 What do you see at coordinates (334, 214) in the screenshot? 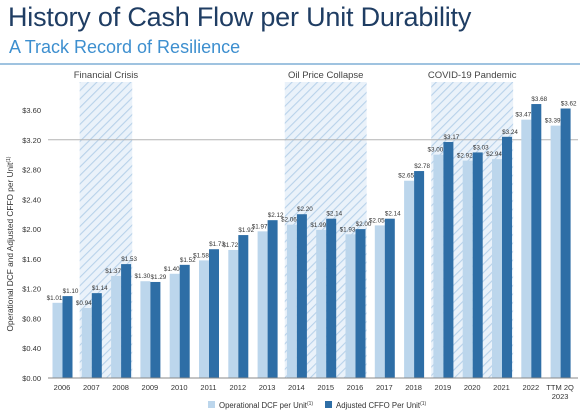
I see `data-label-cffo-9: $2.14` at bounding box center [334, 214].